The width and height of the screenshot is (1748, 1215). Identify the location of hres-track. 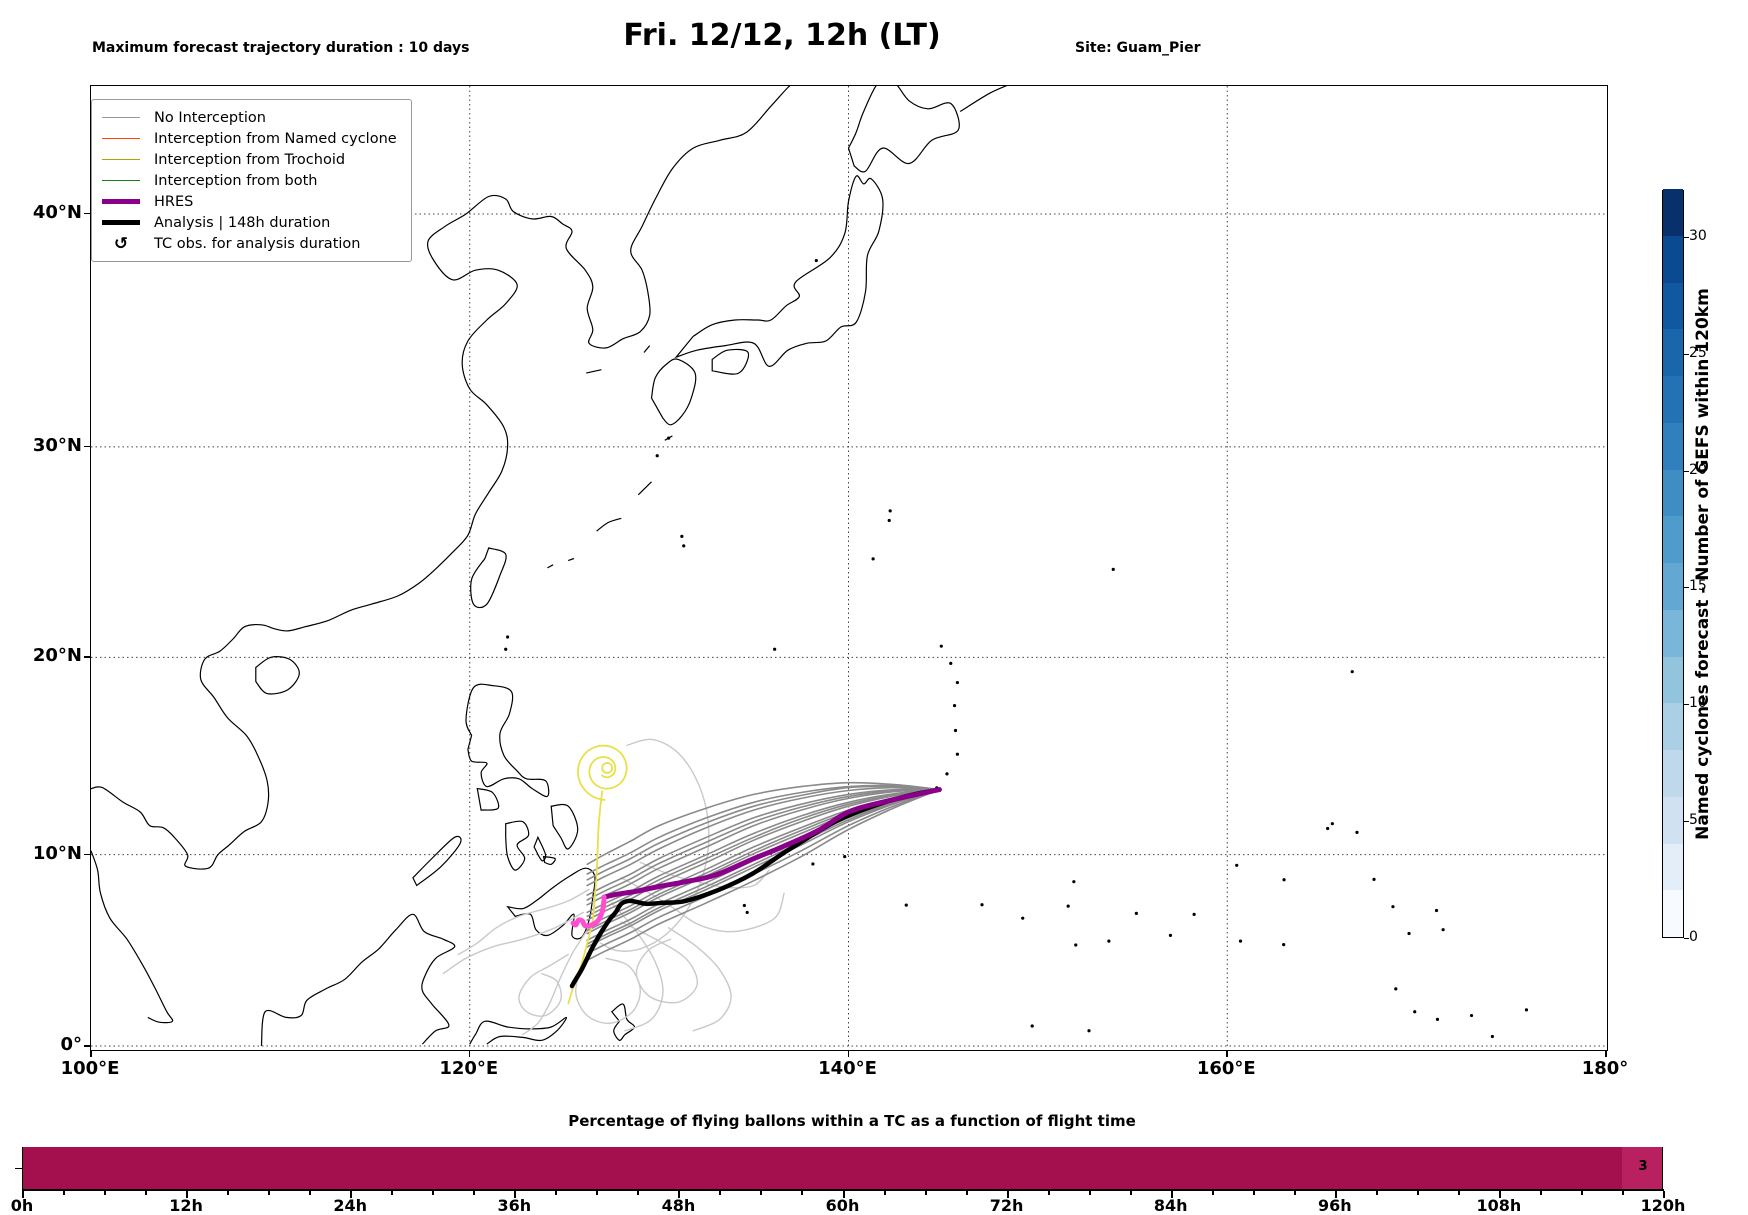
(771, 843).